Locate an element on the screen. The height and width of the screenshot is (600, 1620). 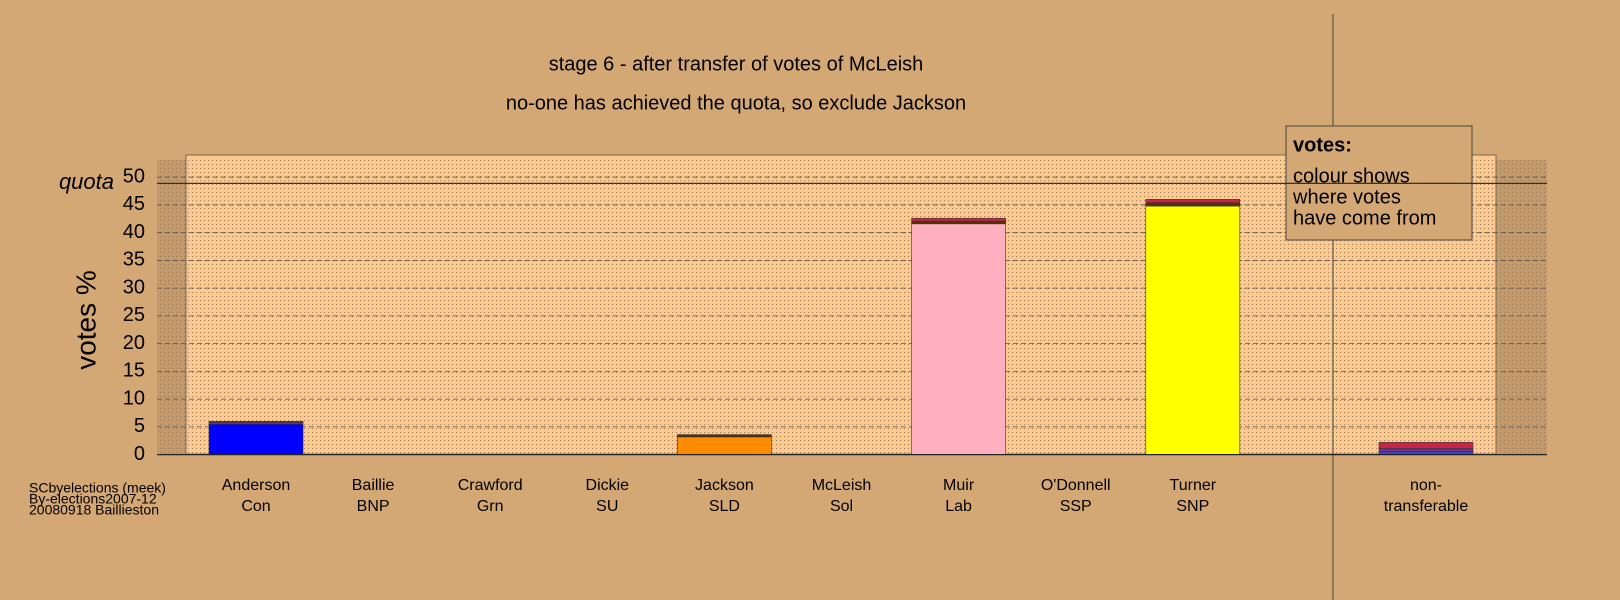
x-tick-label: Baillie is located at coordinates (373, 485).